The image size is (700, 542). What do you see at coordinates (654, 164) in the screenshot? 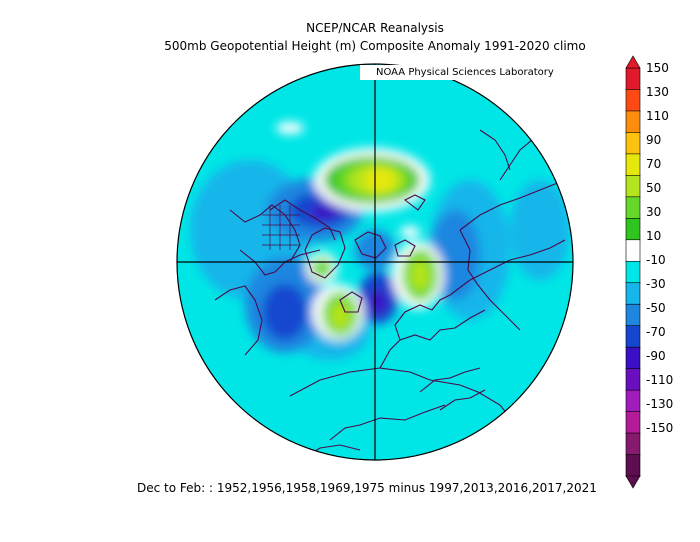
I see `colorbar-tick-label: 70` at bounding box center [654, 164].